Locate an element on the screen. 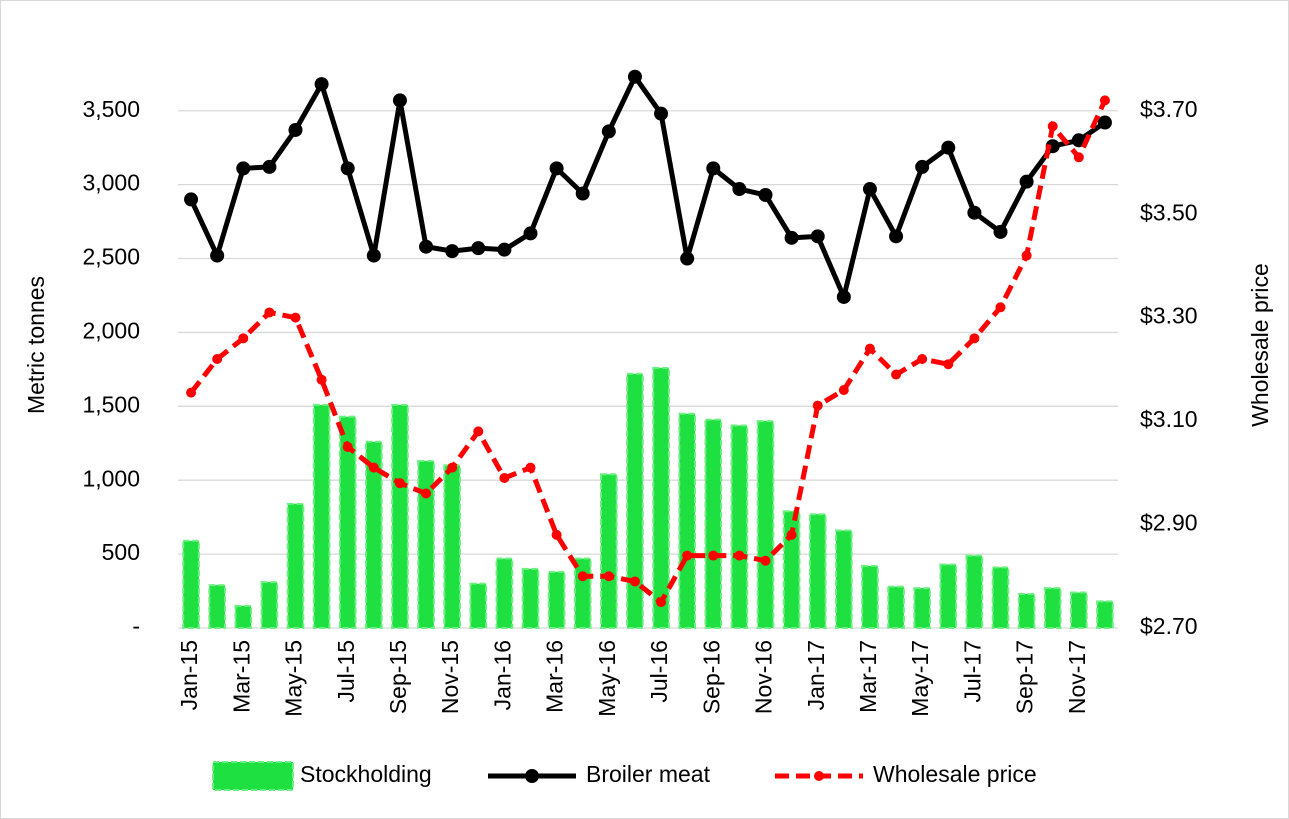 Image resolution: width=1289 pixels, height=819 pixels. y2-axis-title: Wholesale price is located at coordinates (1260, 345).